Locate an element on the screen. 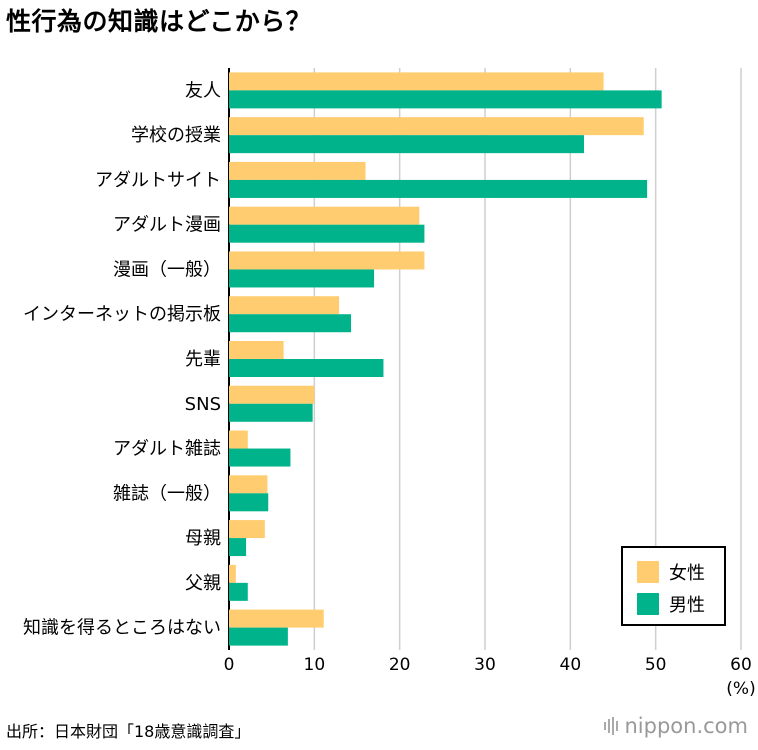 The width and height of the screenshot is (758, 750). legend-item-male: 男性 is located at coordinates (671, 604).